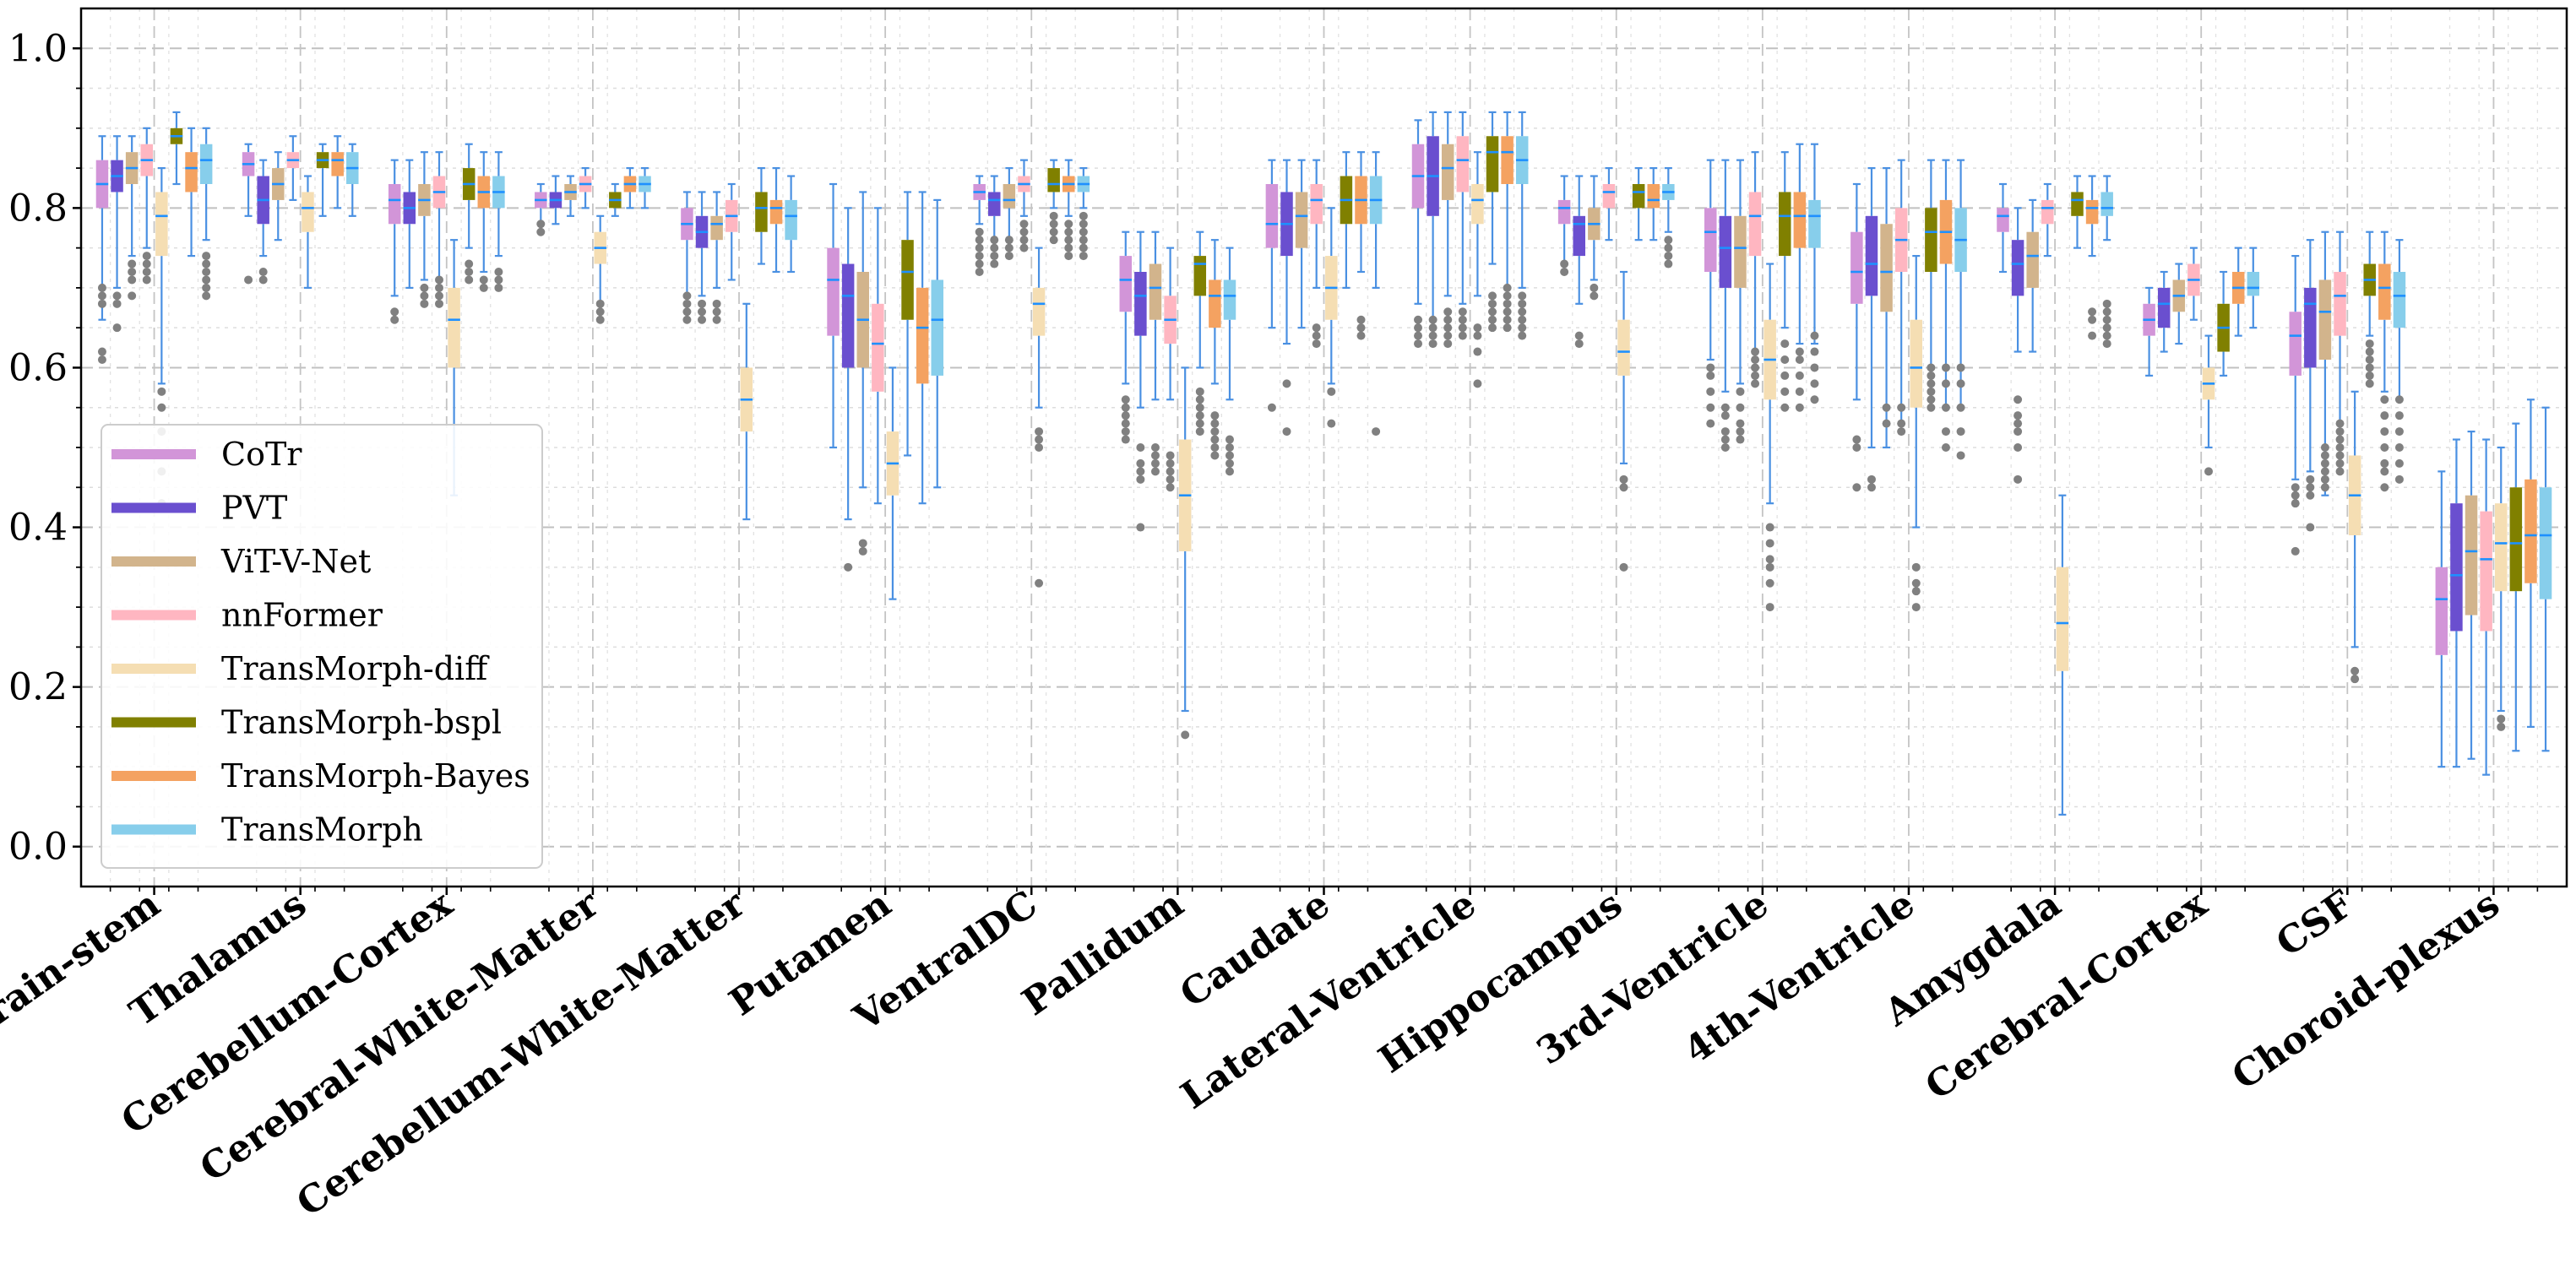  Describe the element at coordinates (2310, 356) in the screenshot. I see `box-PVT-CSF` at that location.